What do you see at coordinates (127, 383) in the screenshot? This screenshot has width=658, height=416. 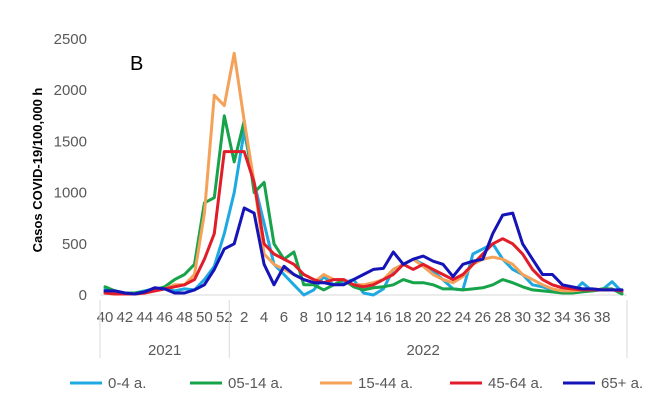 I see `legend-label: 0-4 a.` at bounding box center [127, 383].